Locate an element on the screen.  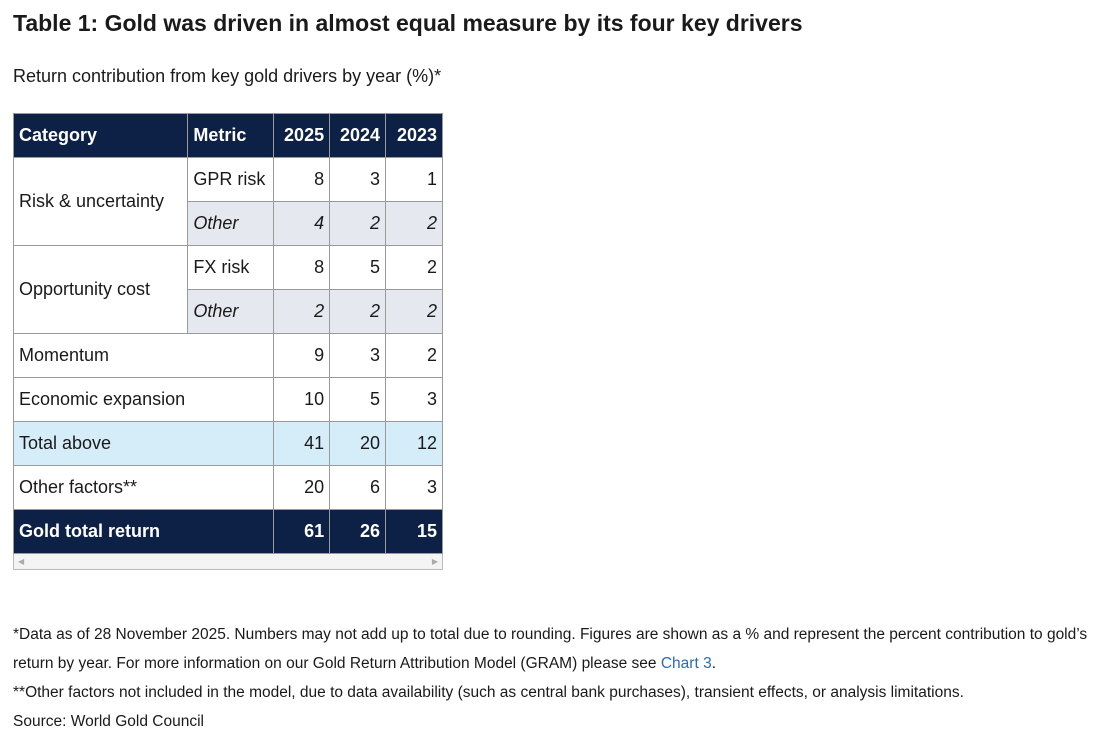
value-cell: 4 is located at coordinates (302, 223).